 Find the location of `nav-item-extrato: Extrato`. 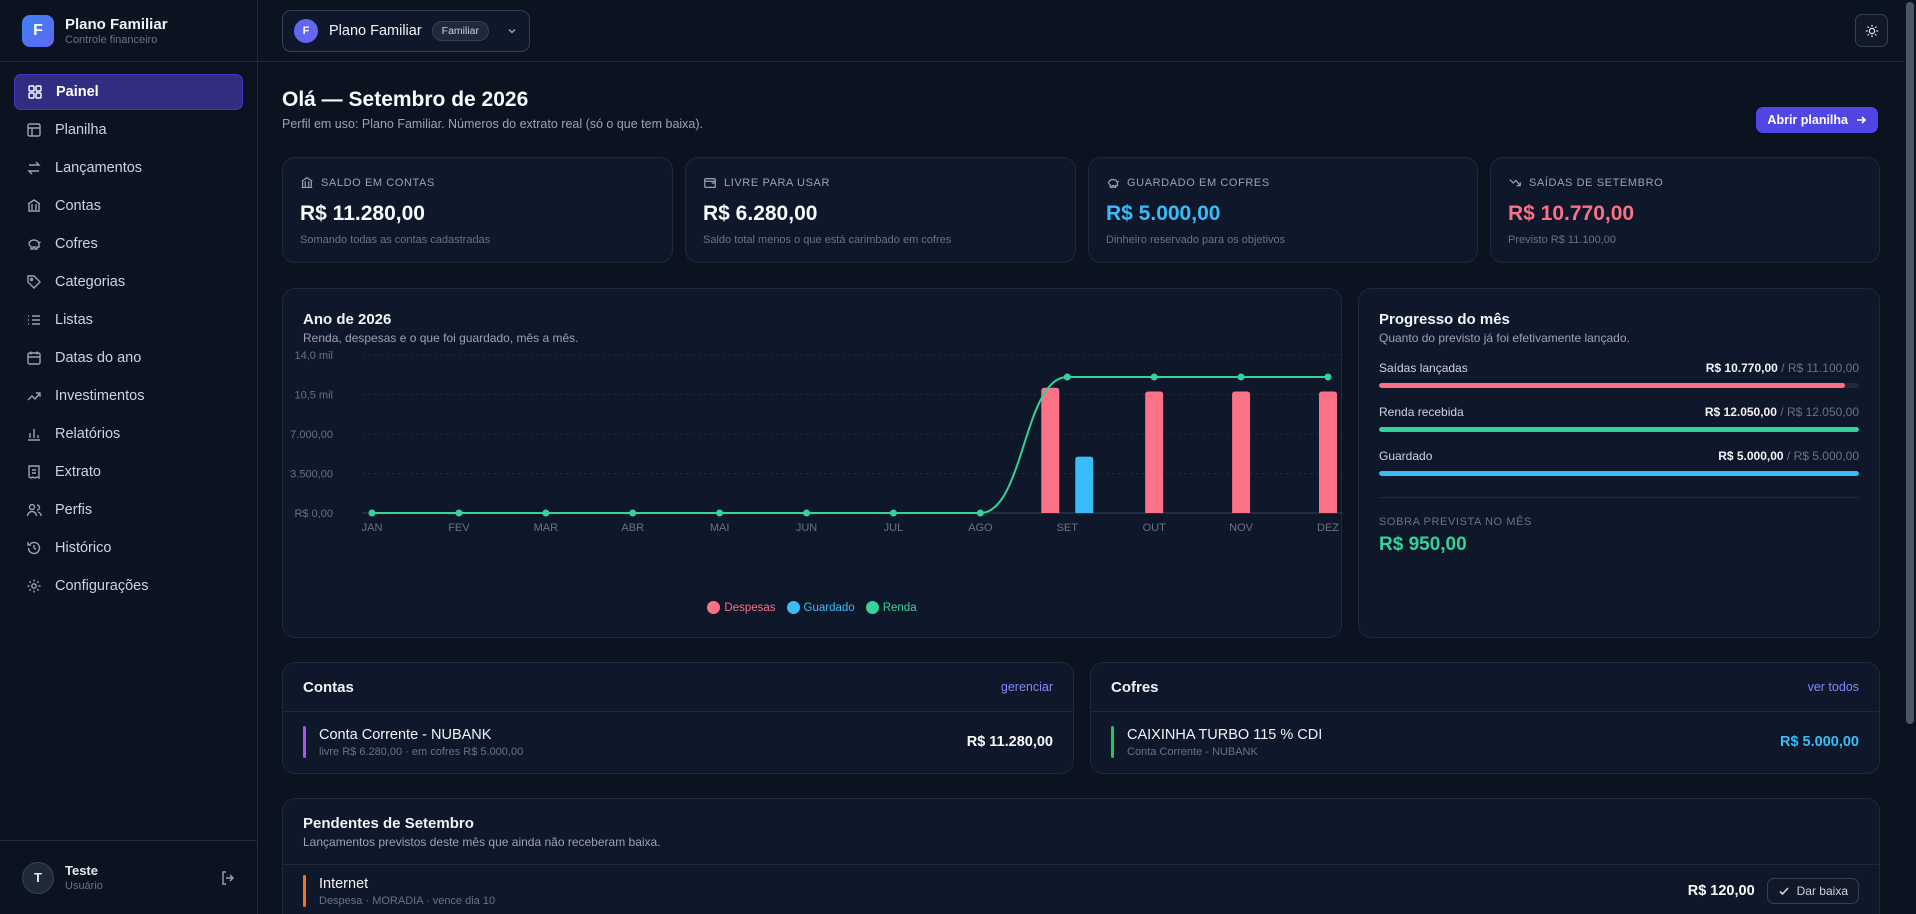

nav-item-extrato: Extrato is located at coordinates (128, 472).